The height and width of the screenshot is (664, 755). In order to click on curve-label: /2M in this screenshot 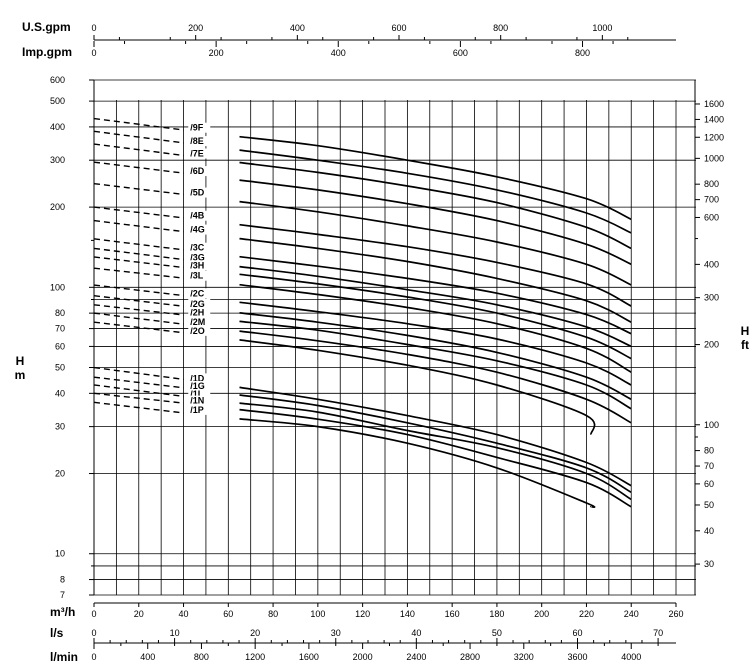, I will do `click(197, 322)`.